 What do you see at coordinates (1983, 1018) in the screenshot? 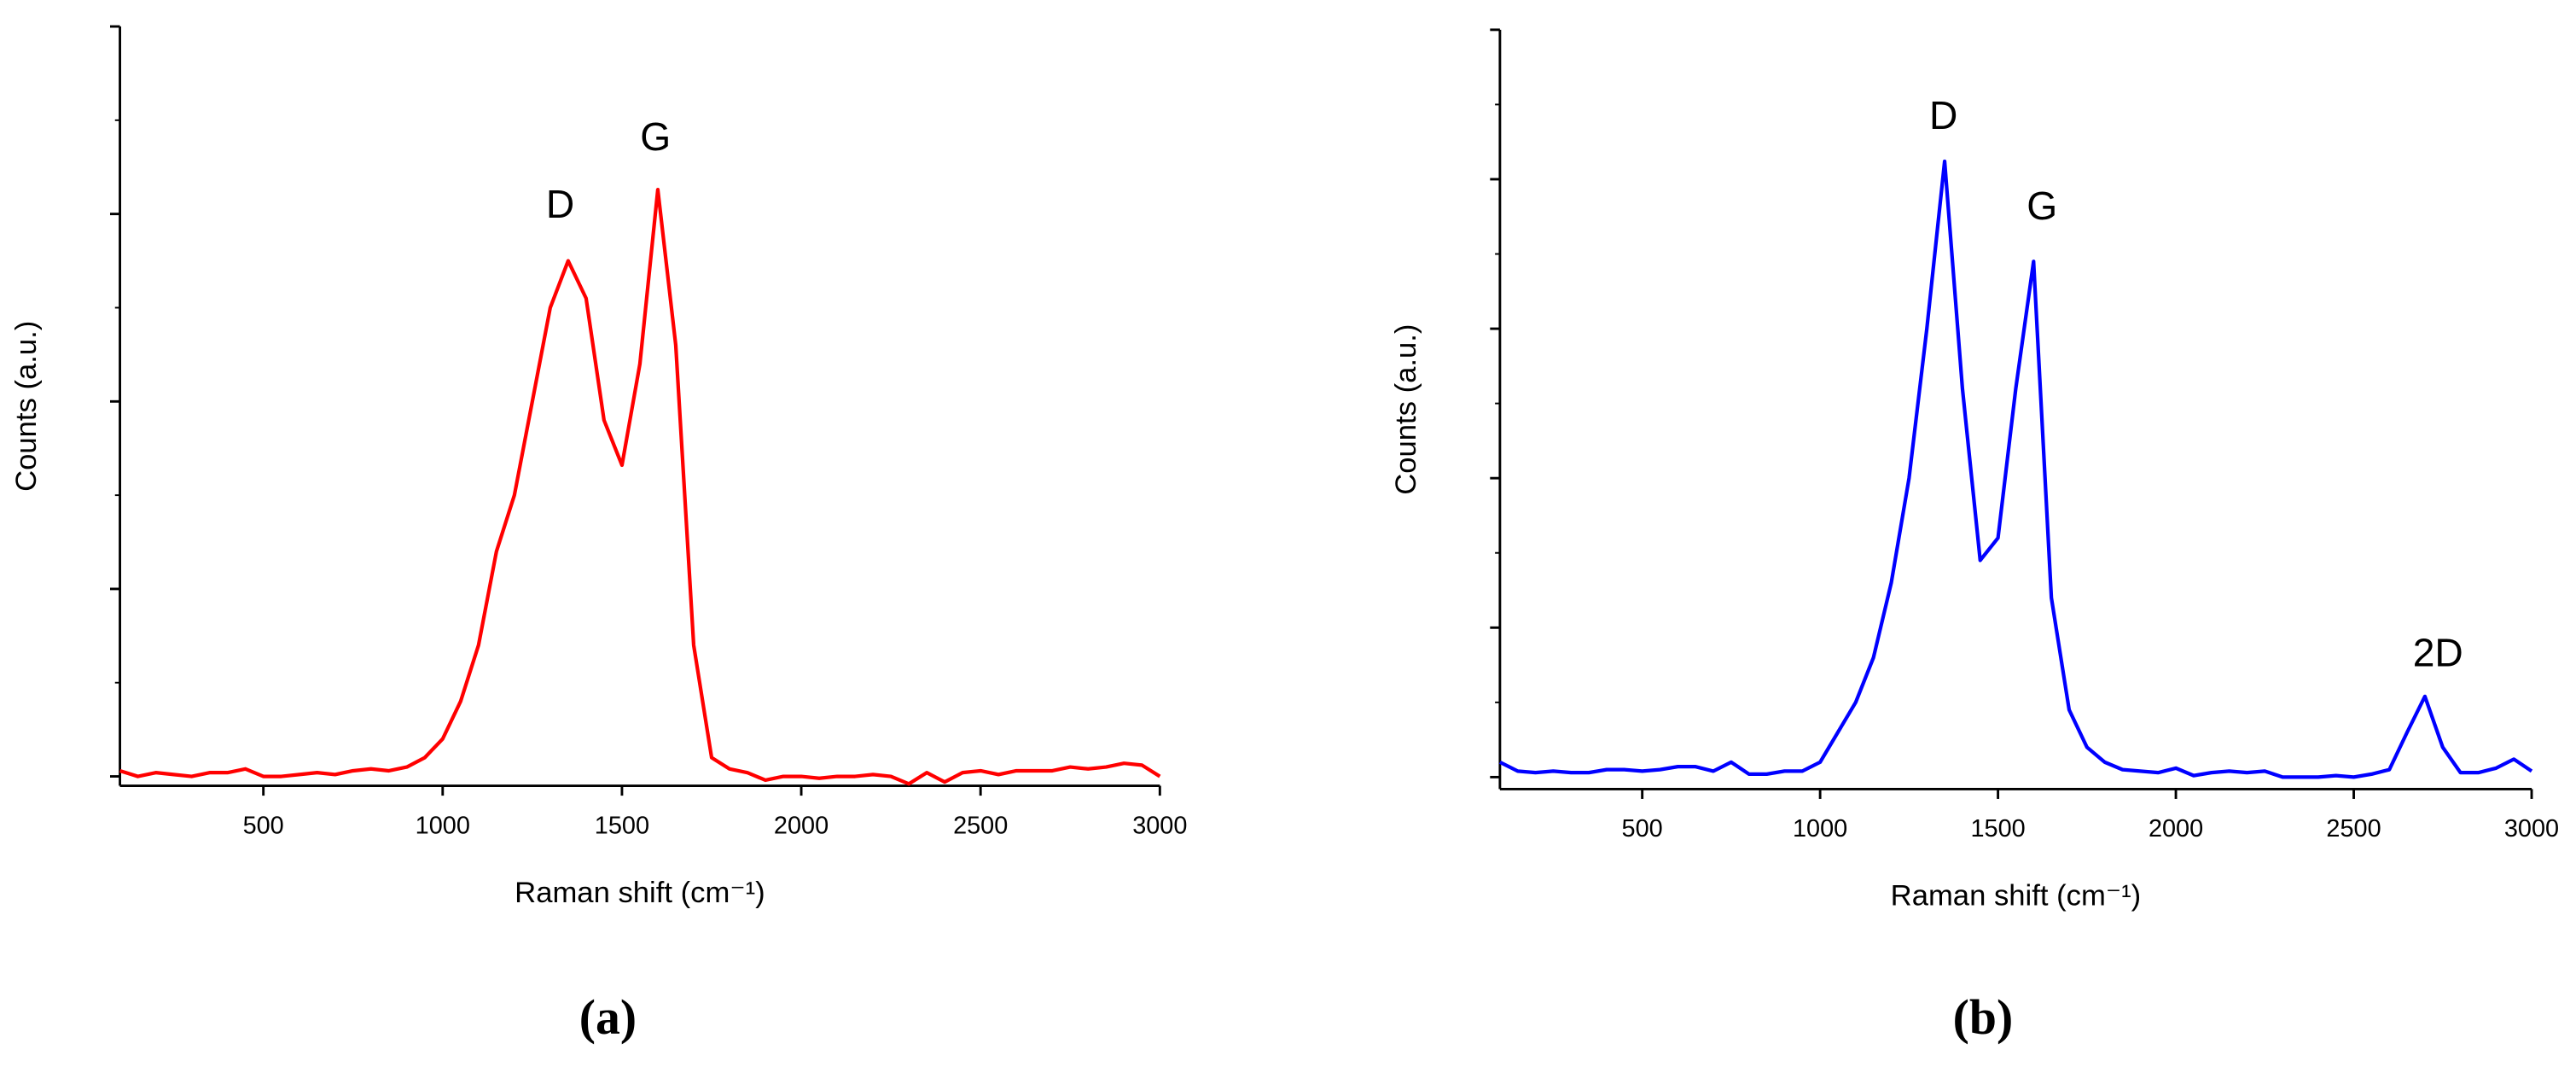
I see `panel-label: (b)` at bounding box center [1983, 1018].